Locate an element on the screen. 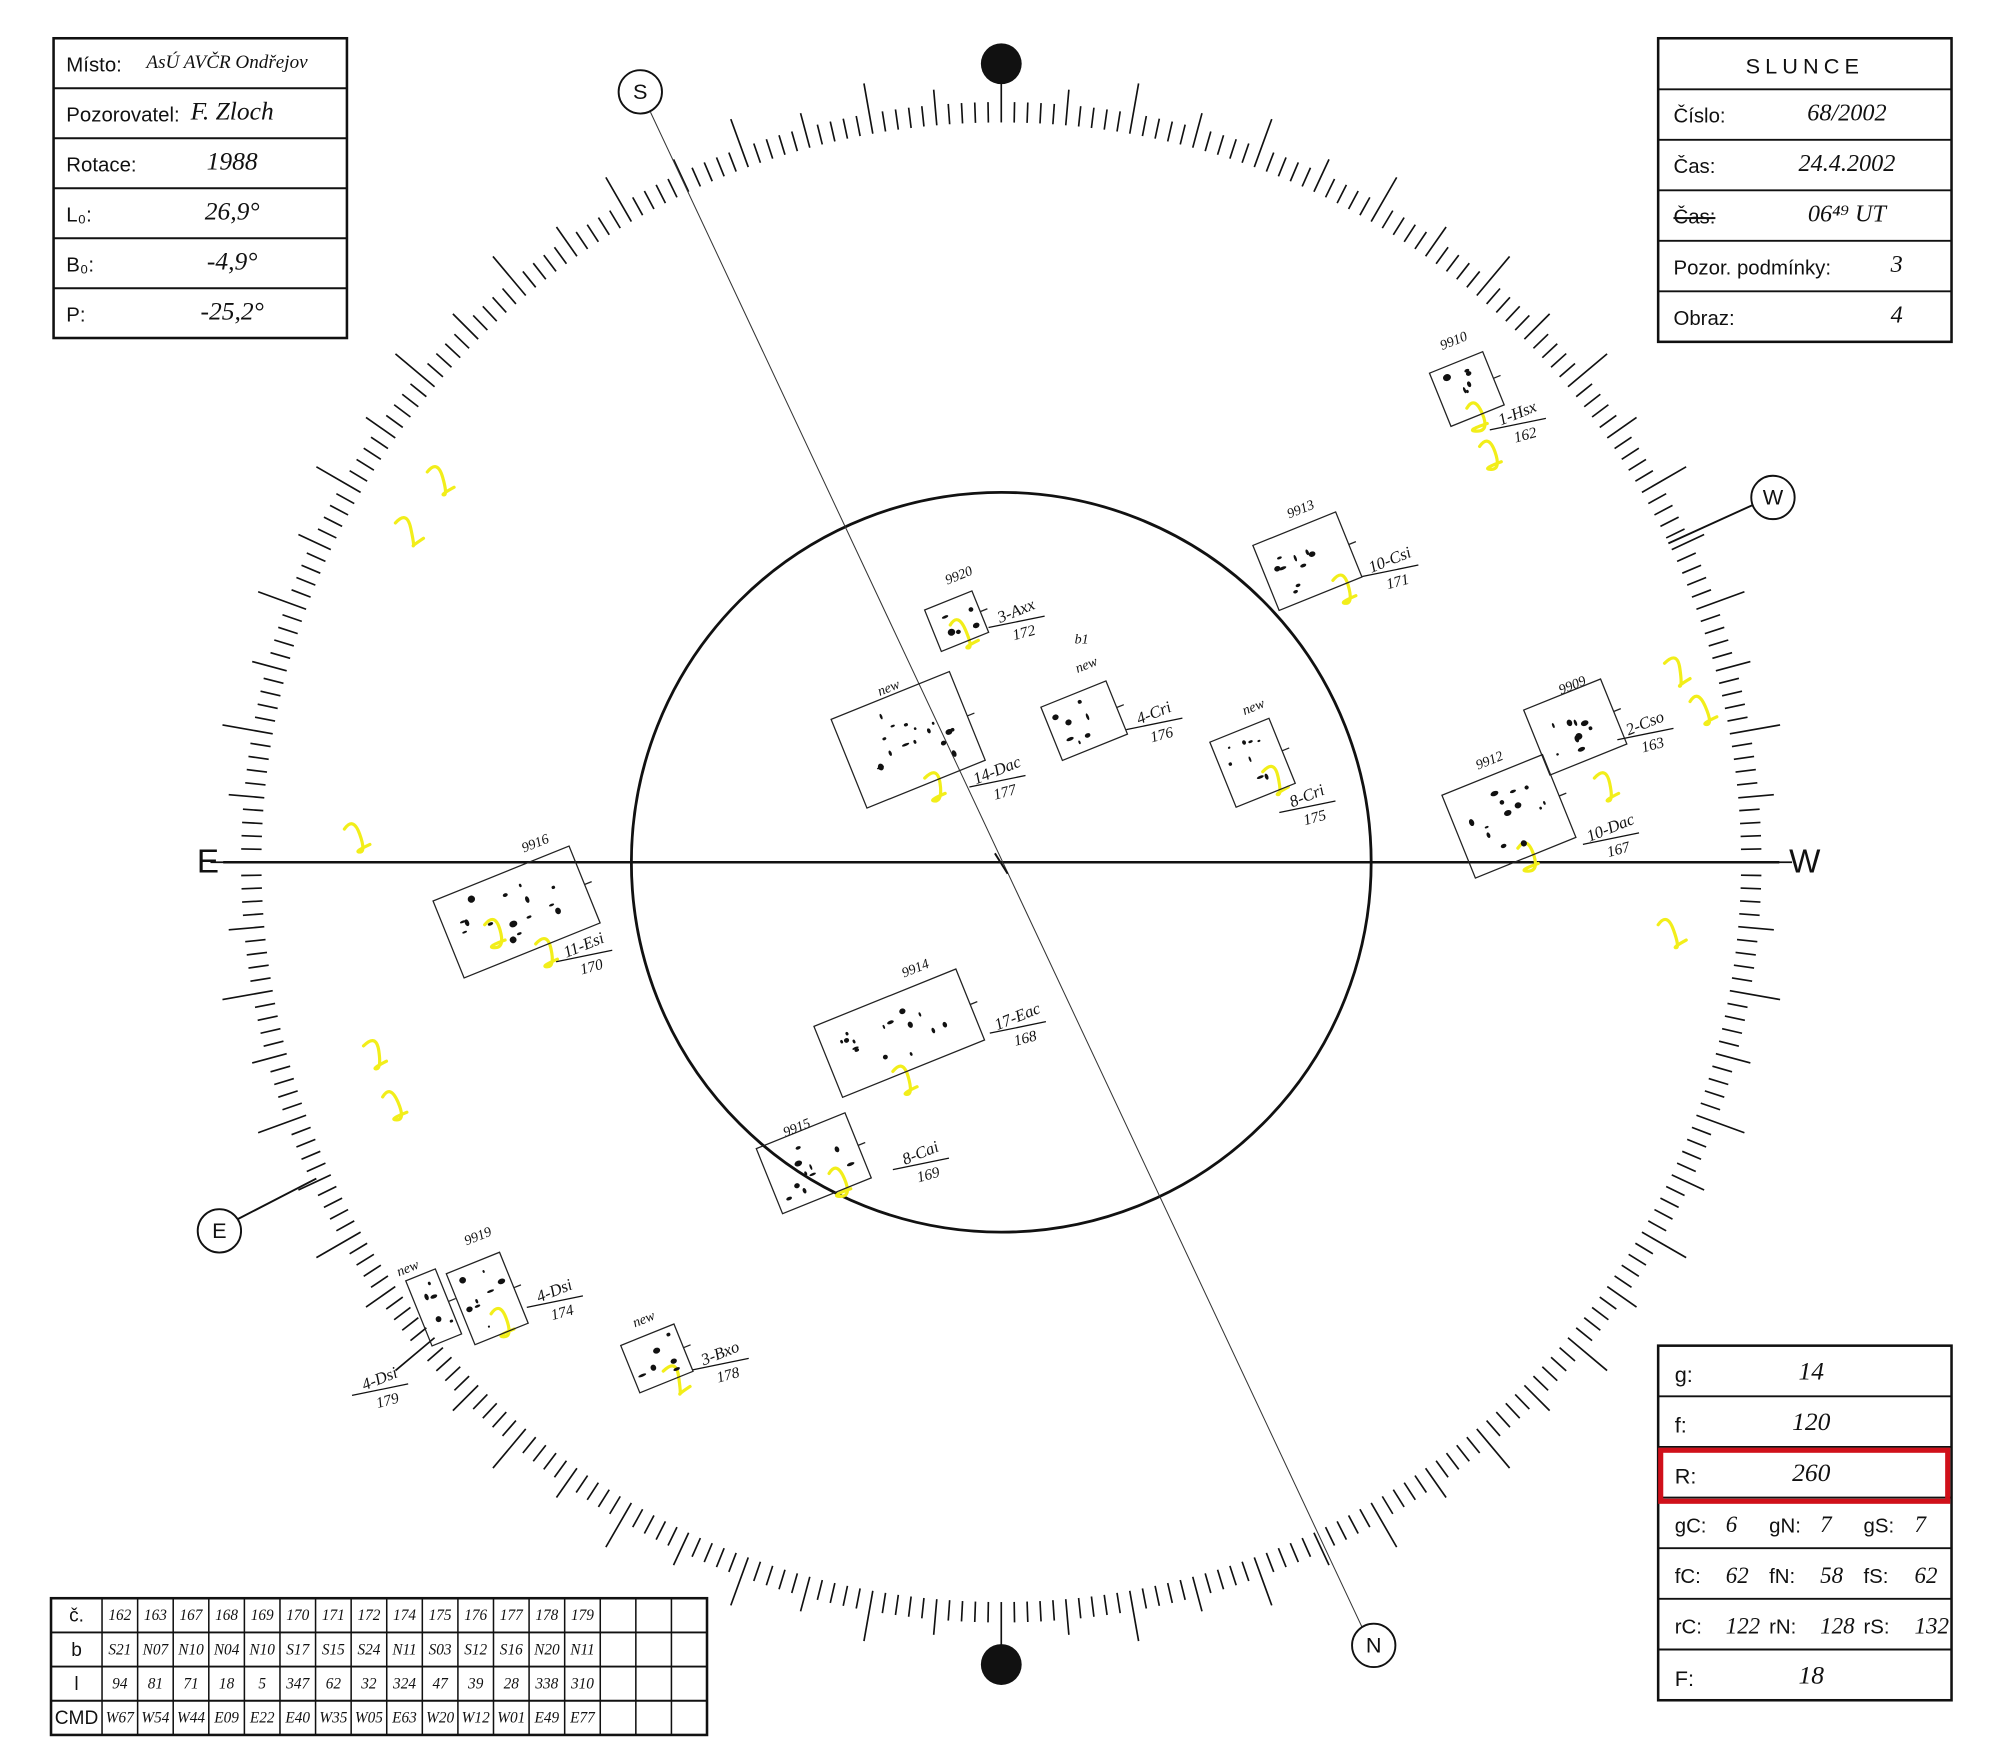 This screenshot has height=1750, width=2000. table-cell: N20 is located at coordinates (546, 1649).